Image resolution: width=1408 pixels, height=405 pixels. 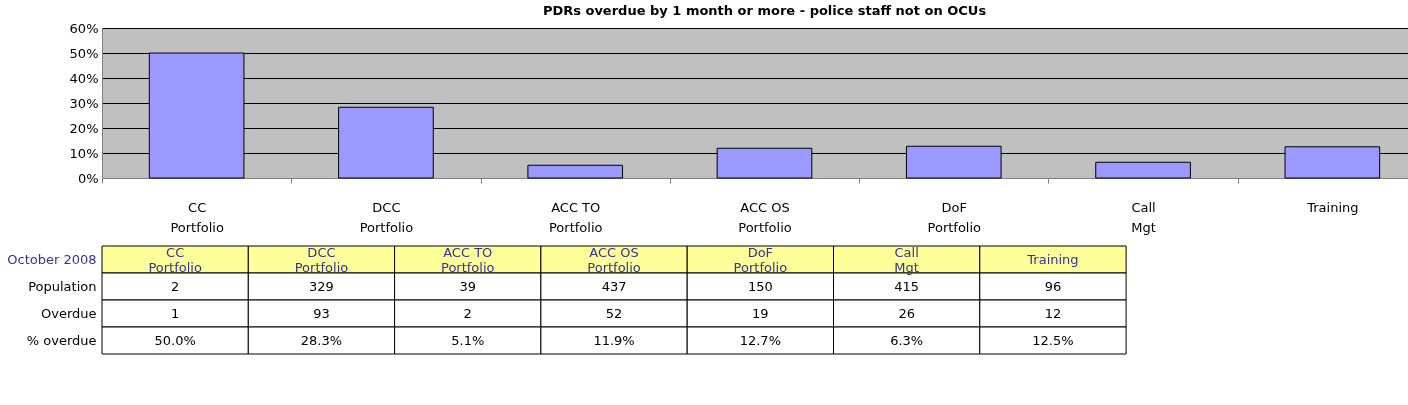 I want to click on data-label: 96, so click(x=1053, y=286).